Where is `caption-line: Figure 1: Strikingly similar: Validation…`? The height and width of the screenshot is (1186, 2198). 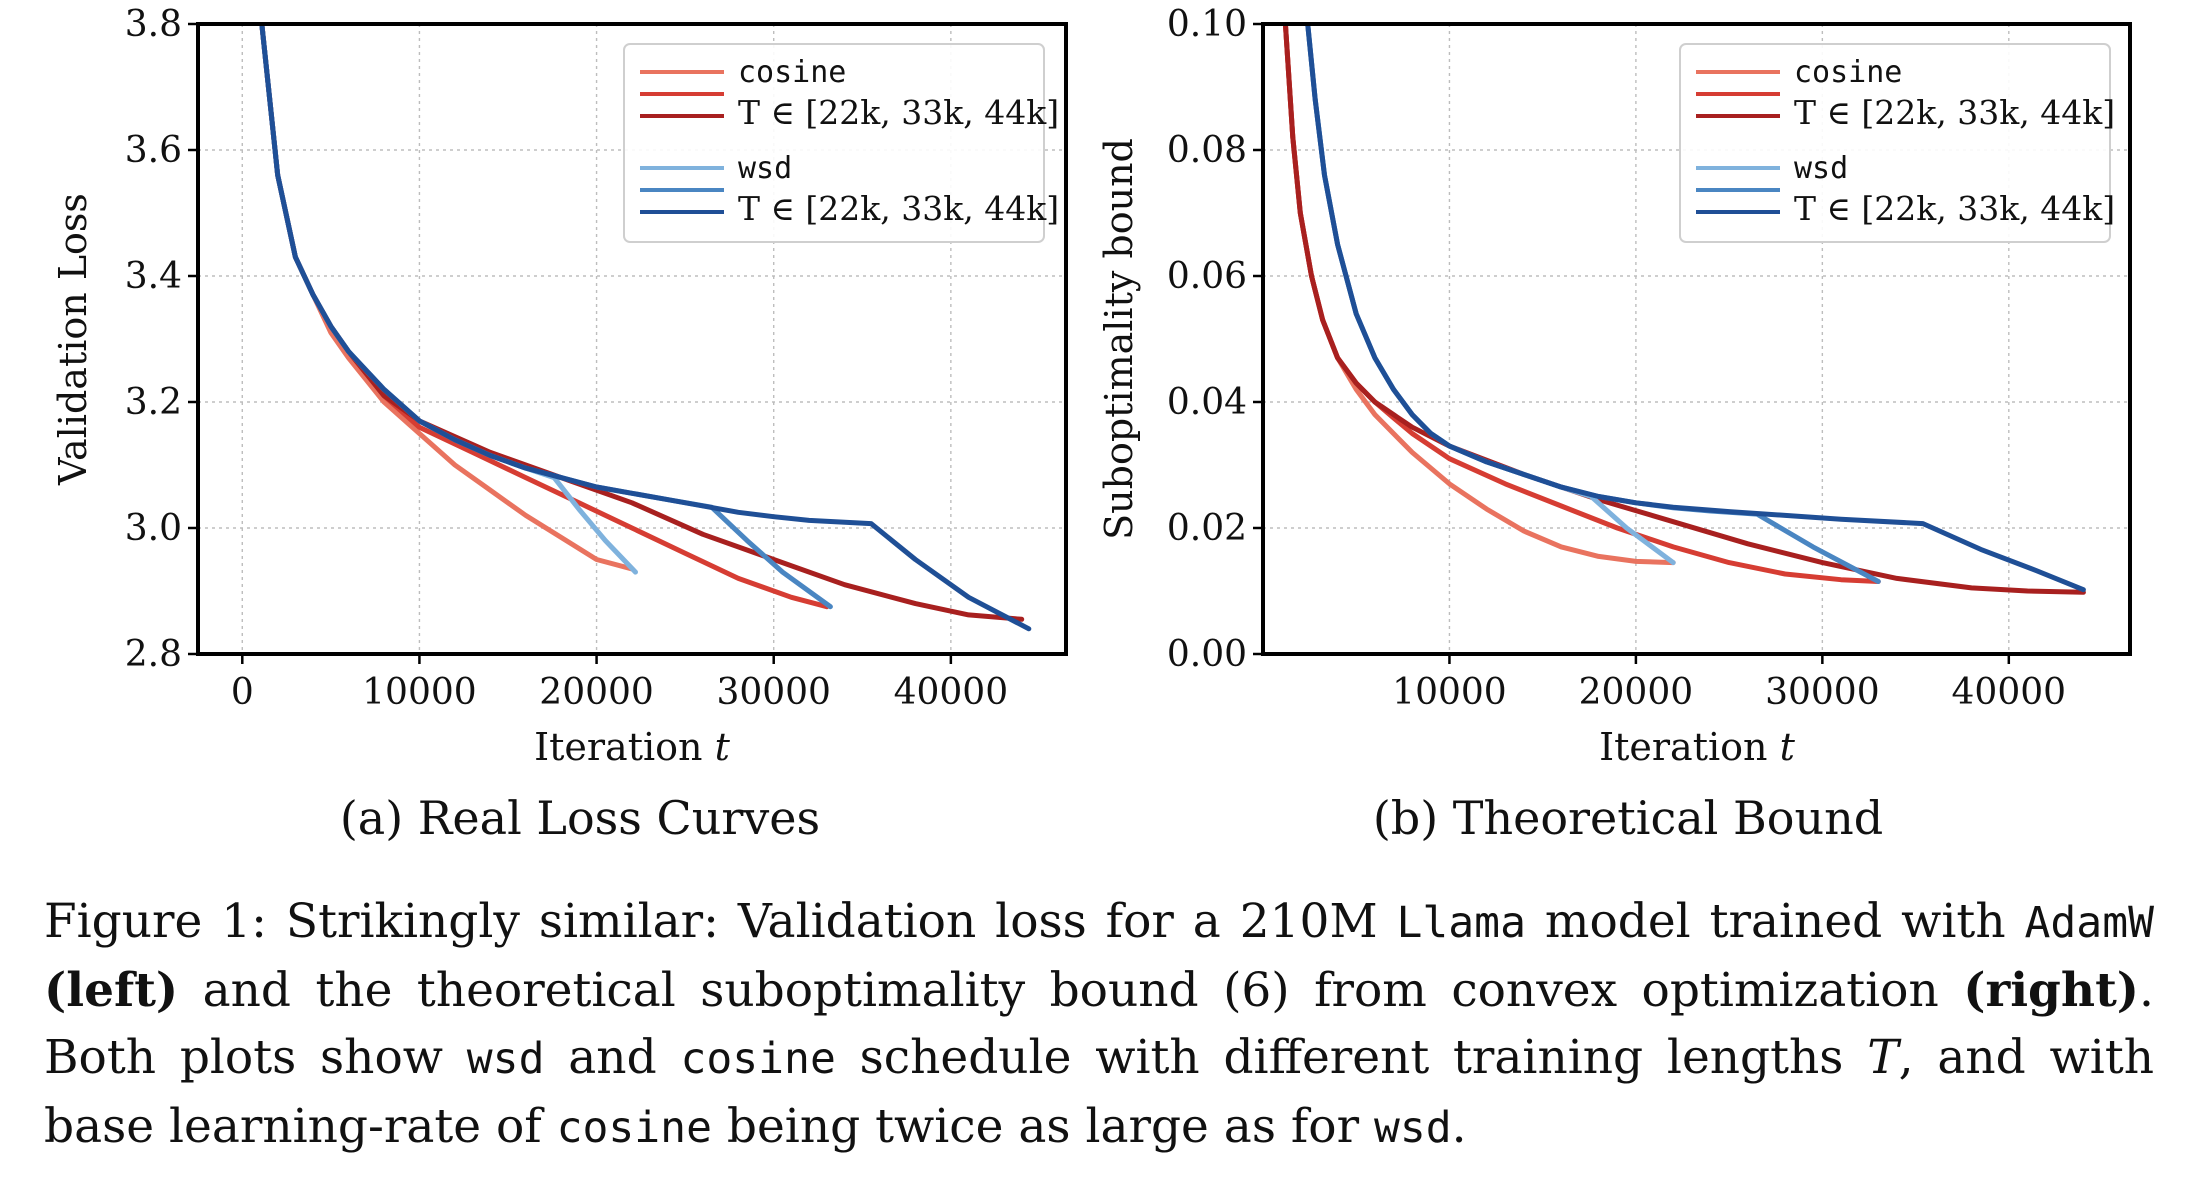
caption-line: Figure 1: Strikingly similar: Validation… is located at coordinates (1099, 921).